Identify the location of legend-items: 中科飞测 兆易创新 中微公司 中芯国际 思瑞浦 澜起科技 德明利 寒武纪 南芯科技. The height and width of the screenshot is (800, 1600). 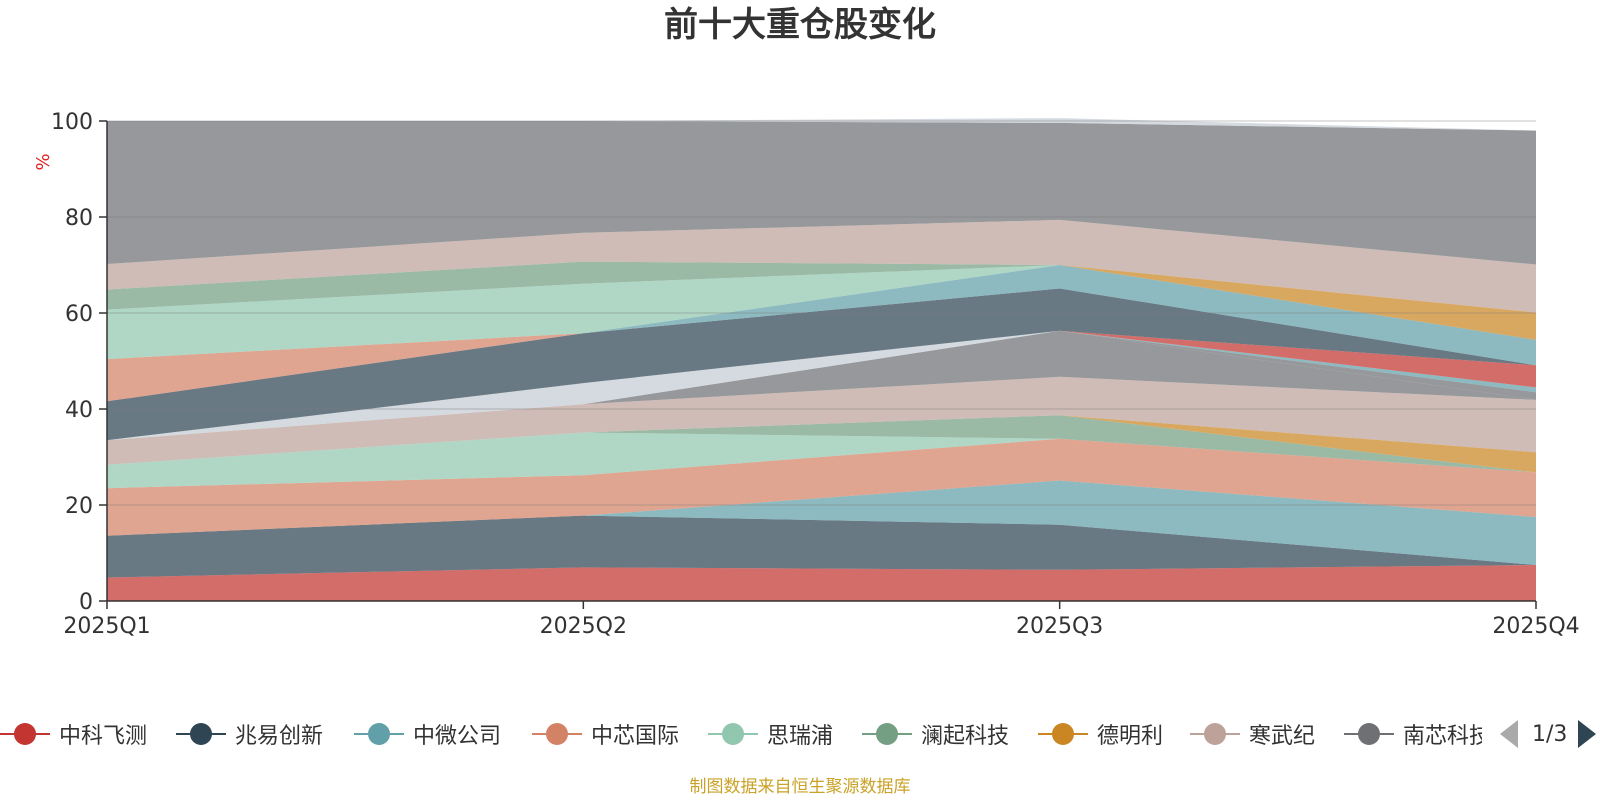
(741, 734).